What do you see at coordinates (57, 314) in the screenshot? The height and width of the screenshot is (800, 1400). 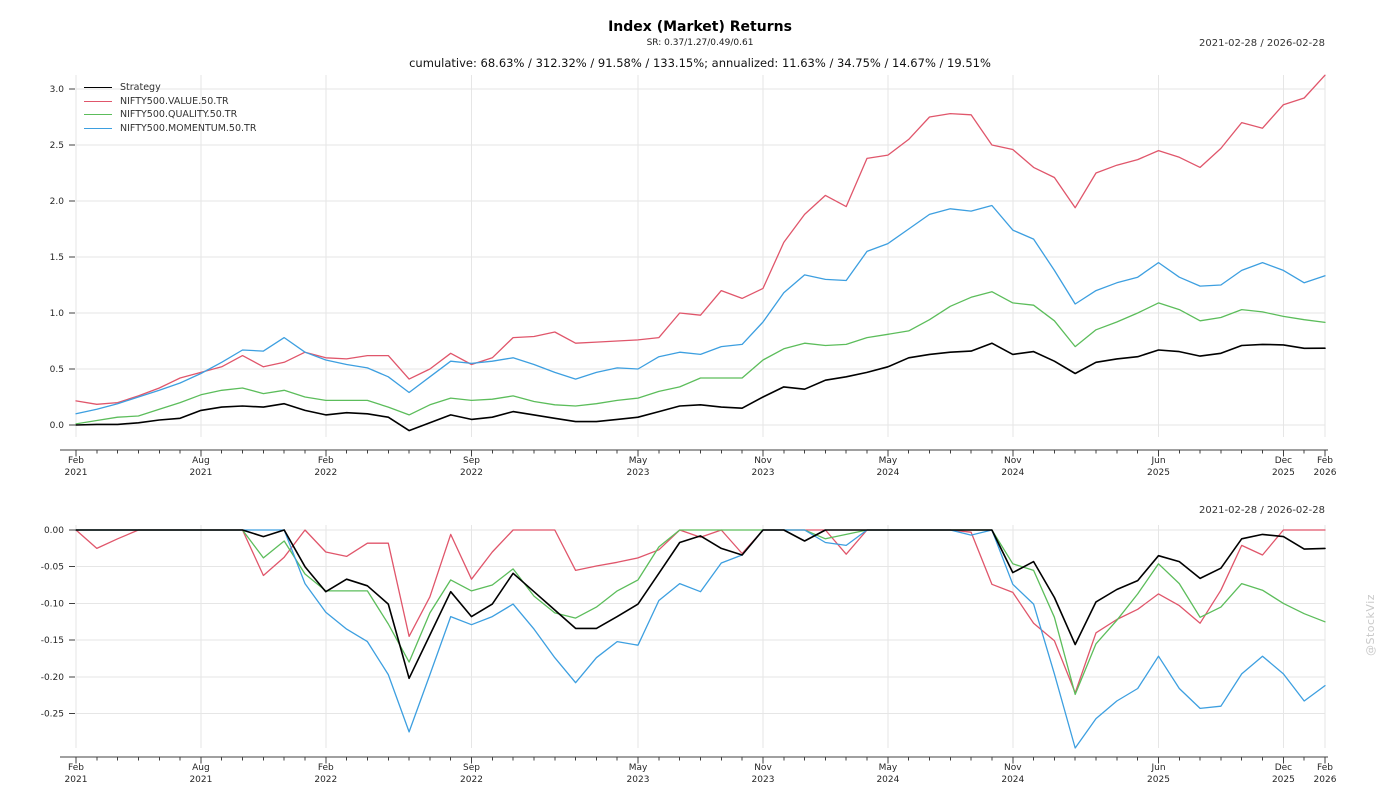 I see `y-tick-label: 1.0` at bounding box center [57, 314].